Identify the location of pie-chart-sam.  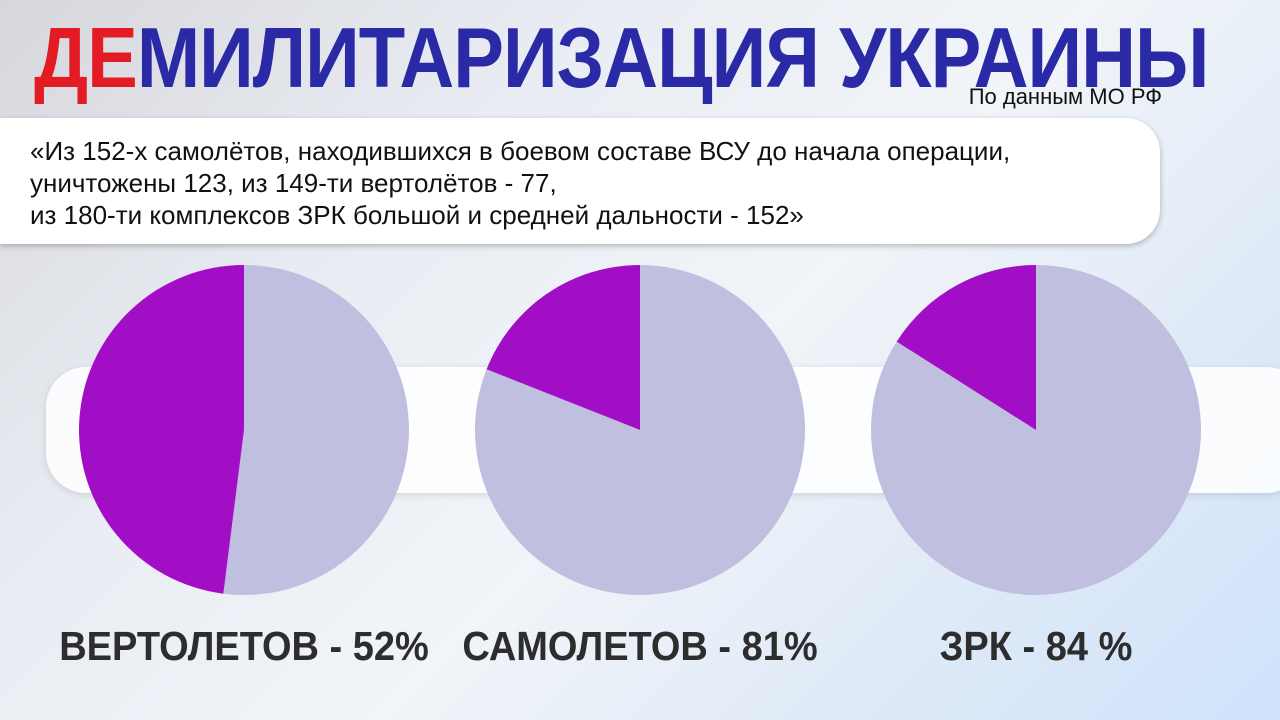
(1036, 430).